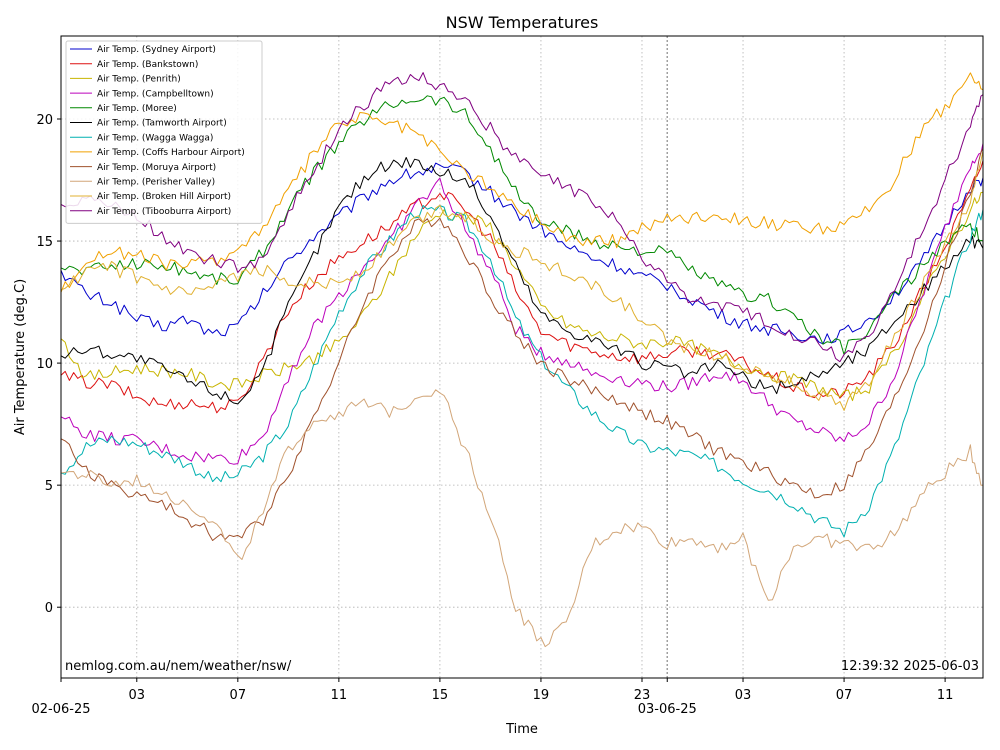 The height and width of the screenshot is (750, 1000). Describe the element at coordinates (137, 109) in the screenshot. I see `legend-entry: Air Temp. (Moree)` at that location.